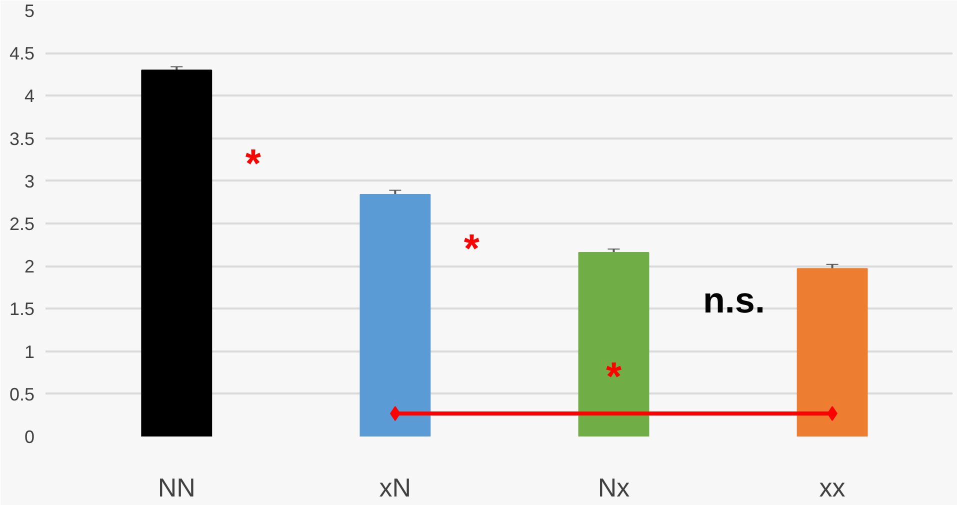 The height and width of the screenshot is (505, 957). Describe the element at coordinates (22, 138) in the screenshot. I see `y-tick-label: 3.5` at that location.